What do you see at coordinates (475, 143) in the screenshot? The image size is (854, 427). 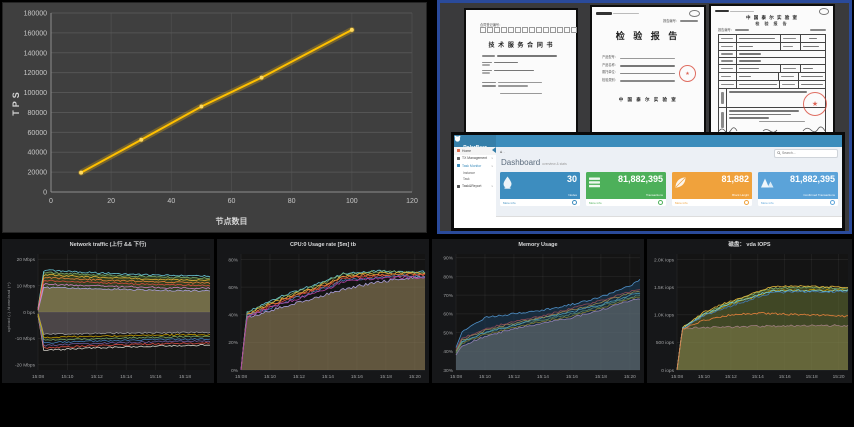 I see `brand: PolarBear` at bounding box center [475, 143].